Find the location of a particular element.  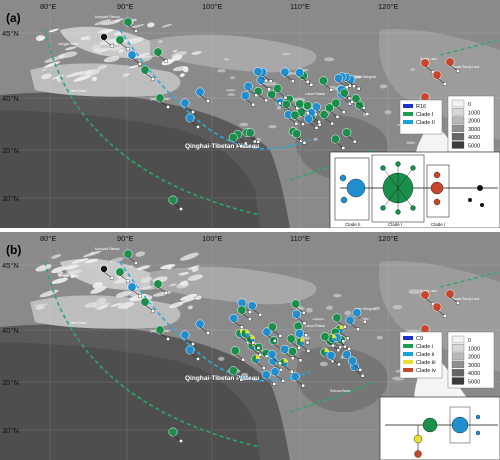

legend-label: Clade i is located at coordinates (424, 347).